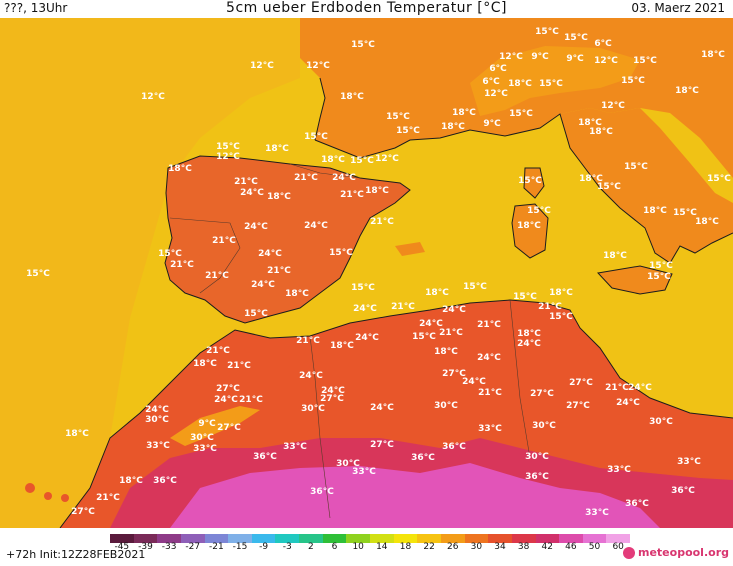  What do you see at coordinates (311, 547) in the screenshot?
I see `scale-tick-label: 2` at bounding box center [311, 547].